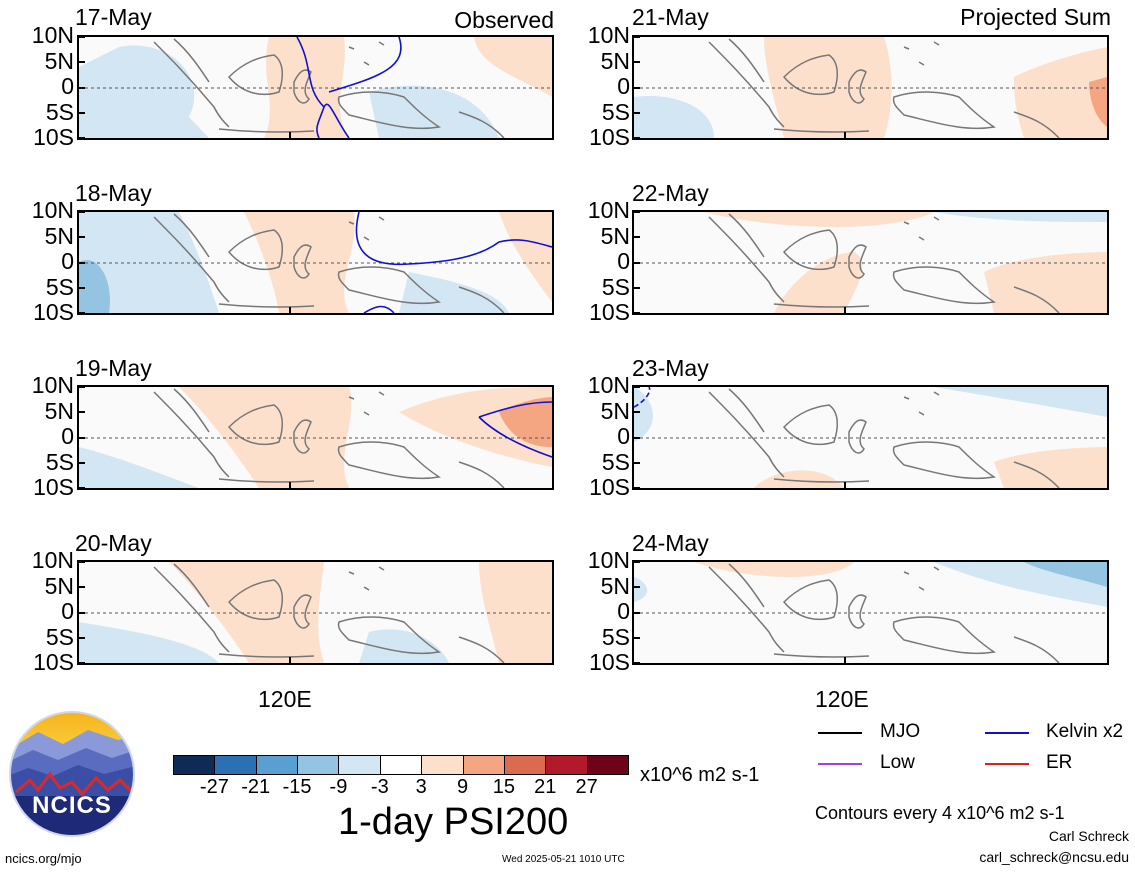 The width and height of the screenshot is (1135, 873). I want to click on site-link: ncics.org/mjo, so click(43, 858).